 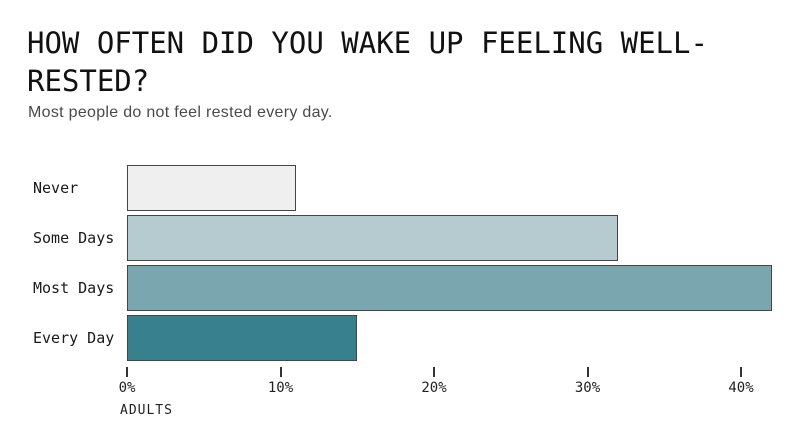 I want to click on bar-some-days, so click(x=373, y=238).